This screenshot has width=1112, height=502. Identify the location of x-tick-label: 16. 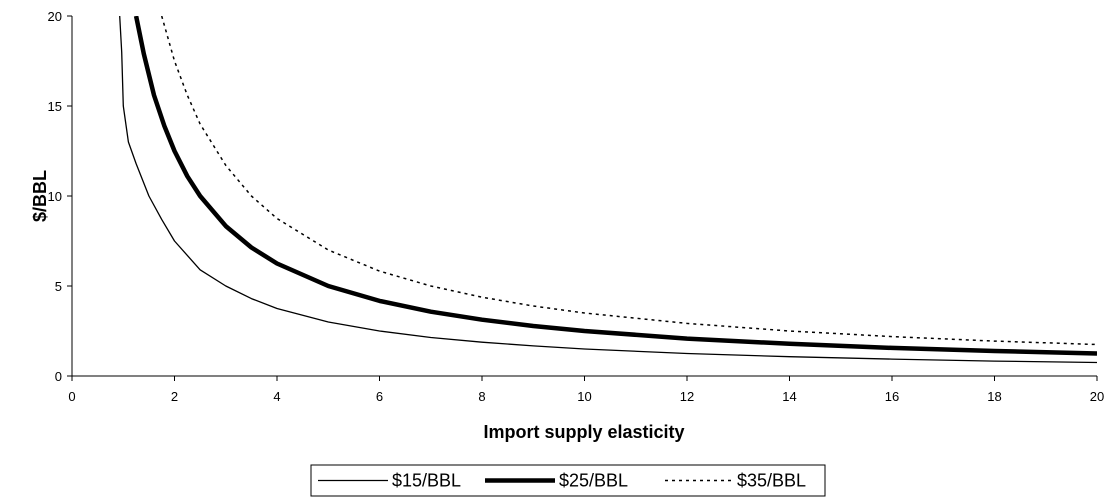
(892, 396).